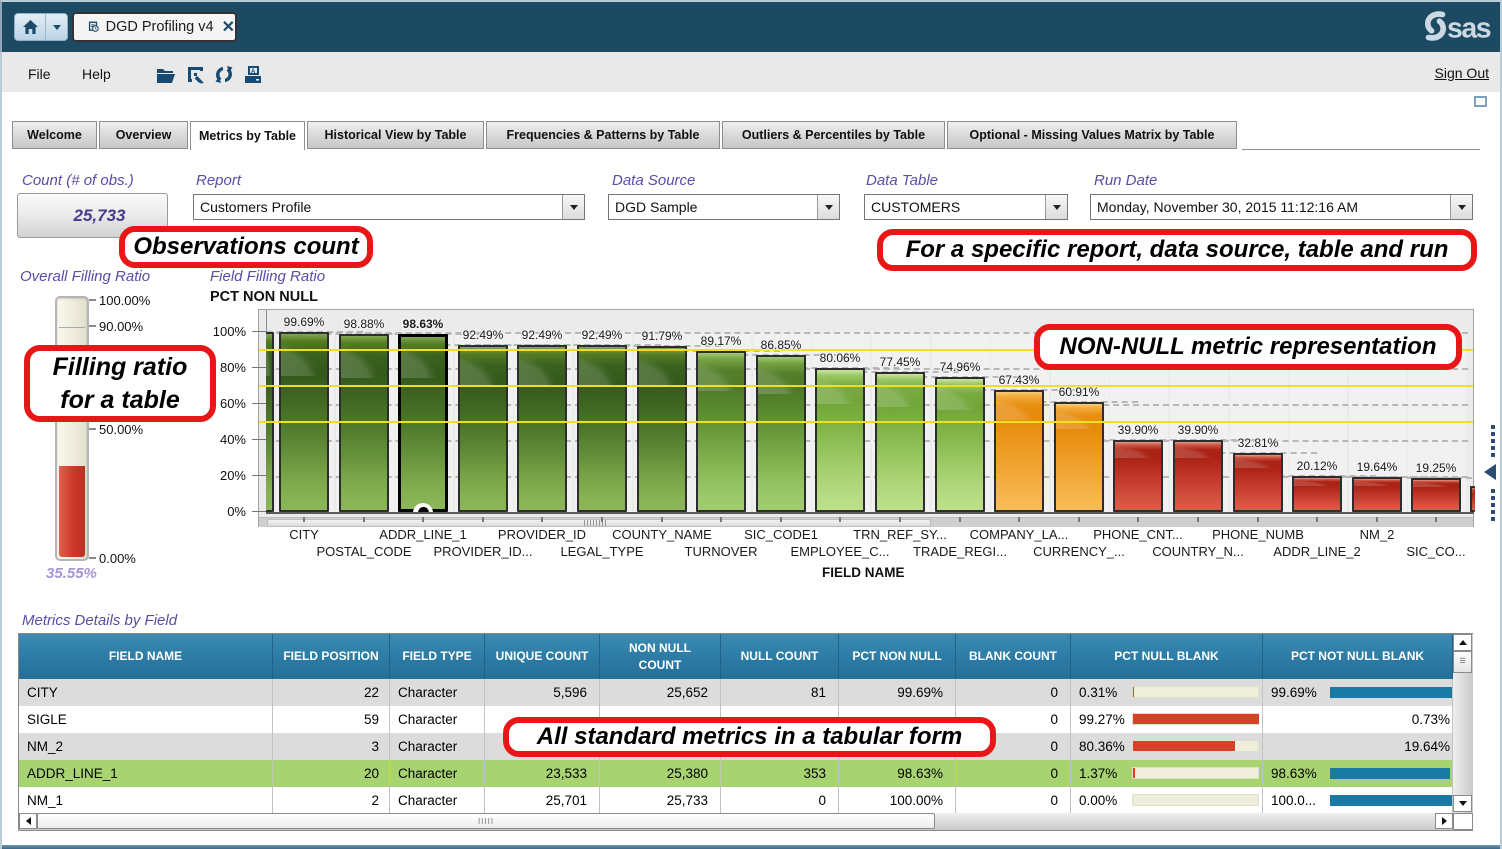 The image size is (1502, 849). What do you see at coordinates (253, 72) in the screenshot?
I see `svg-text: A` at bounding box center [253, 72].